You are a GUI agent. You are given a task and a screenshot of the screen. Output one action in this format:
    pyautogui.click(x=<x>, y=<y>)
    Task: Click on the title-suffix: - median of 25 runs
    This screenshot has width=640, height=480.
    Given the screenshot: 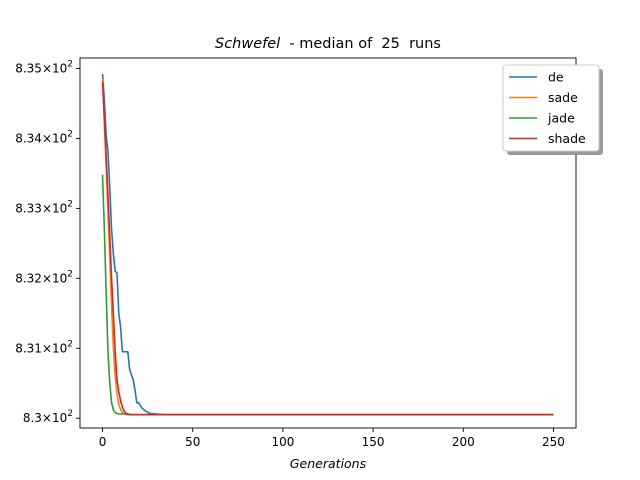 What is the action you would take?
    pyautogui.click(x=360, y=44)
    